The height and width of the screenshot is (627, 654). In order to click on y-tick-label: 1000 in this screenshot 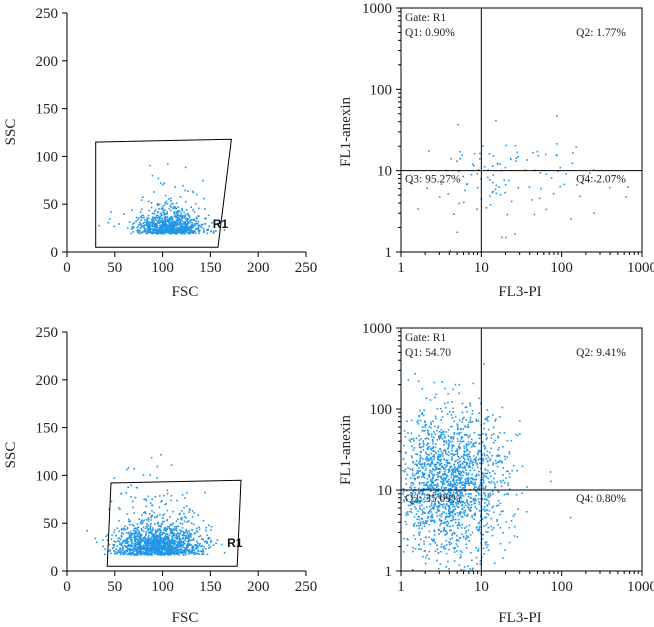, I will do `click(377, 329)`.